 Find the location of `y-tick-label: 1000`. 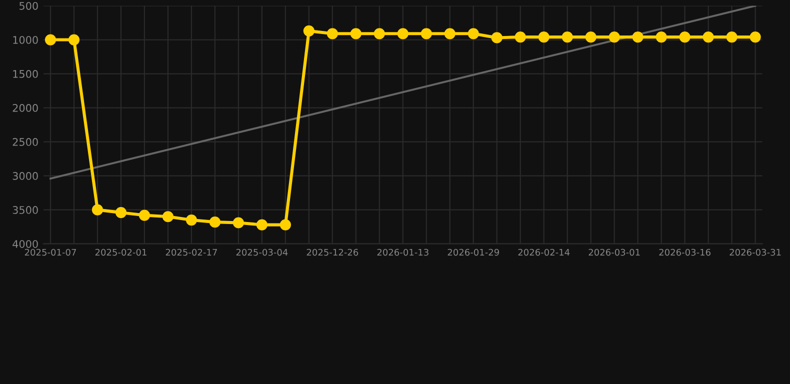

y-tick-label: 1000 is located at coordinates (25, 40).